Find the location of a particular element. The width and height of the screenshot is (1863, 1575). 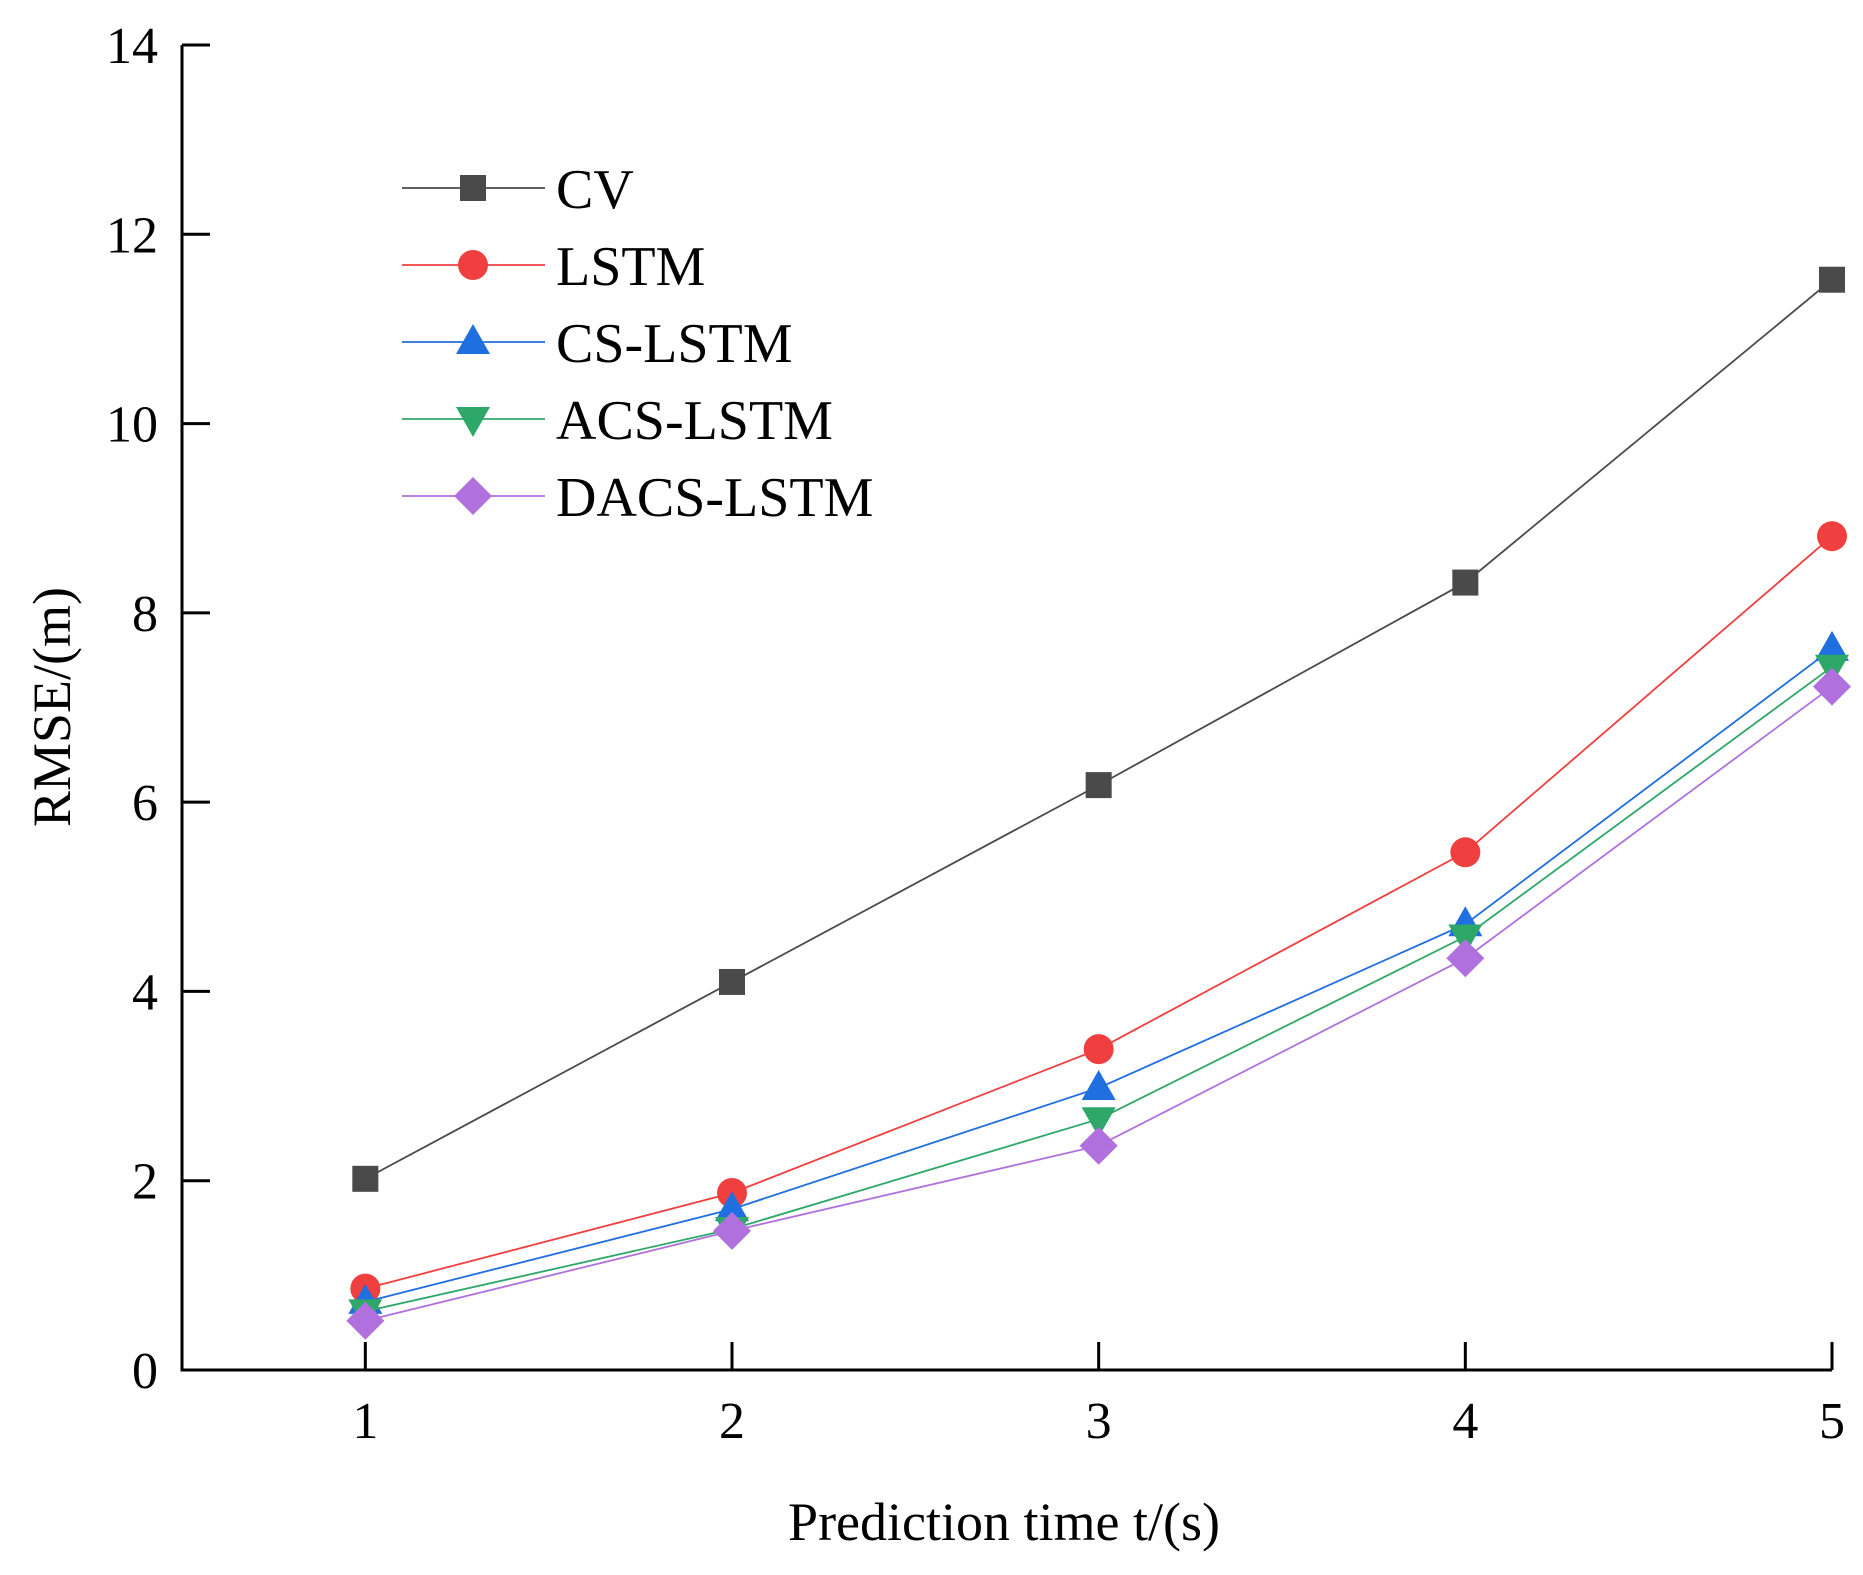

y-tick-label: 0 is located at coordinates (145, 1371).